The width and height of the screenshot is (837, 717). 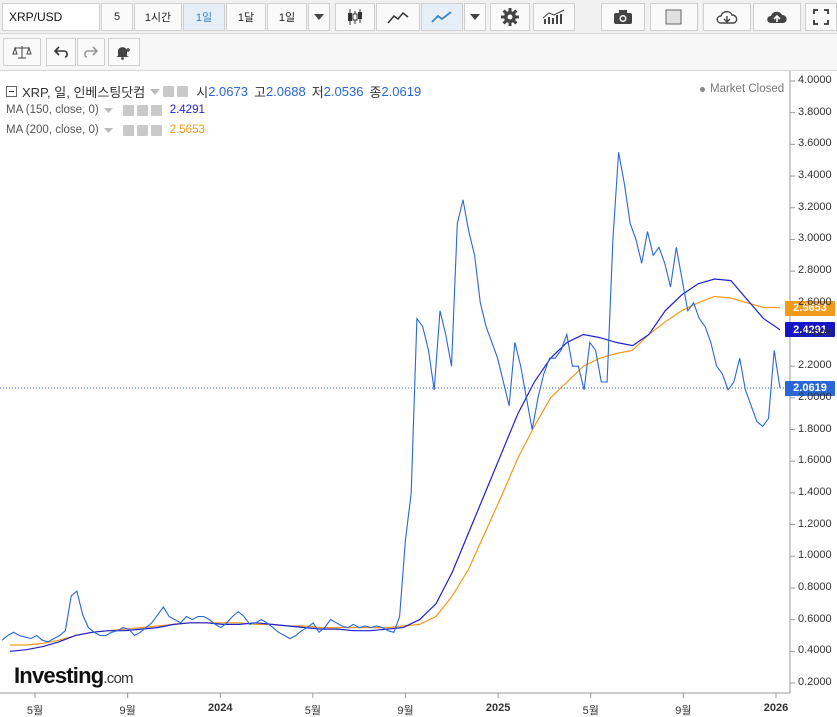 I want to click on secondary-toolbar, so click(x=418, y=52).